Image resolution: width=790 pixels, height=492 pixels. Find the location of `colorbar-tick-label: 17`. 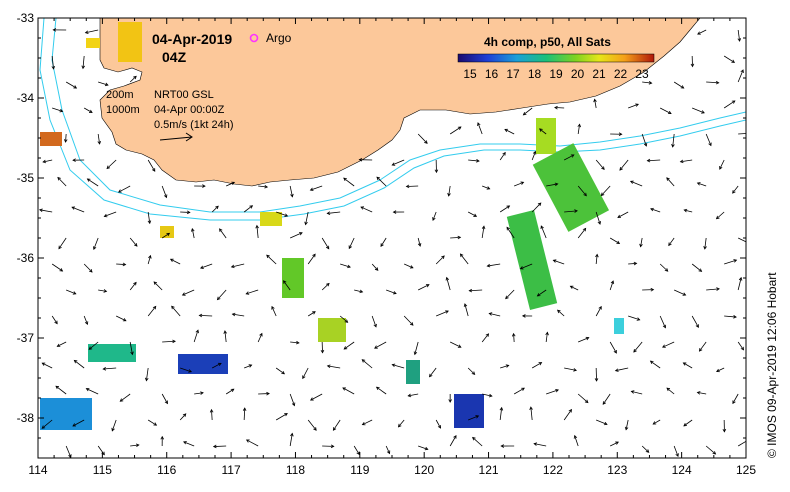

colorbar-tick-label: 17 is located at coordinates (513, 74).